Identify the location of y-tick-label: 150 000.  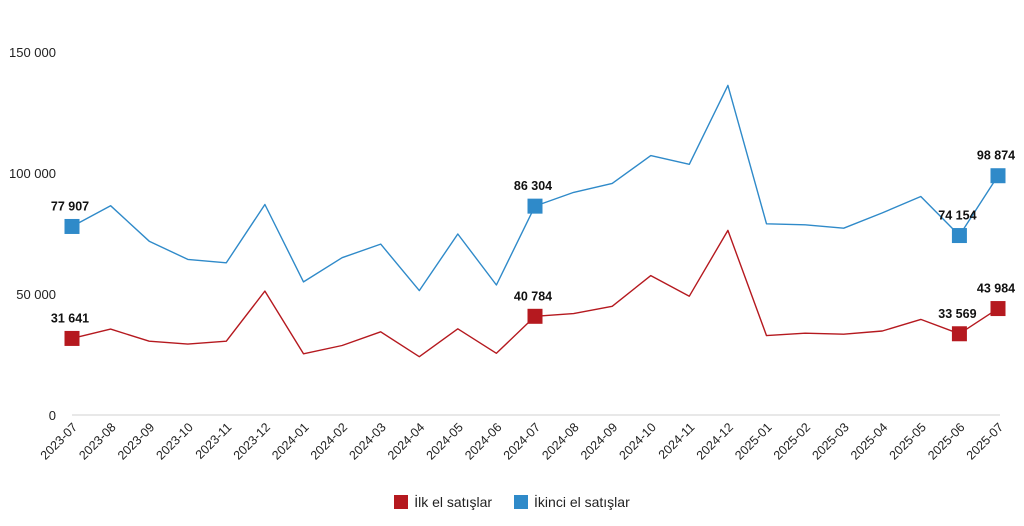
(32, 52).